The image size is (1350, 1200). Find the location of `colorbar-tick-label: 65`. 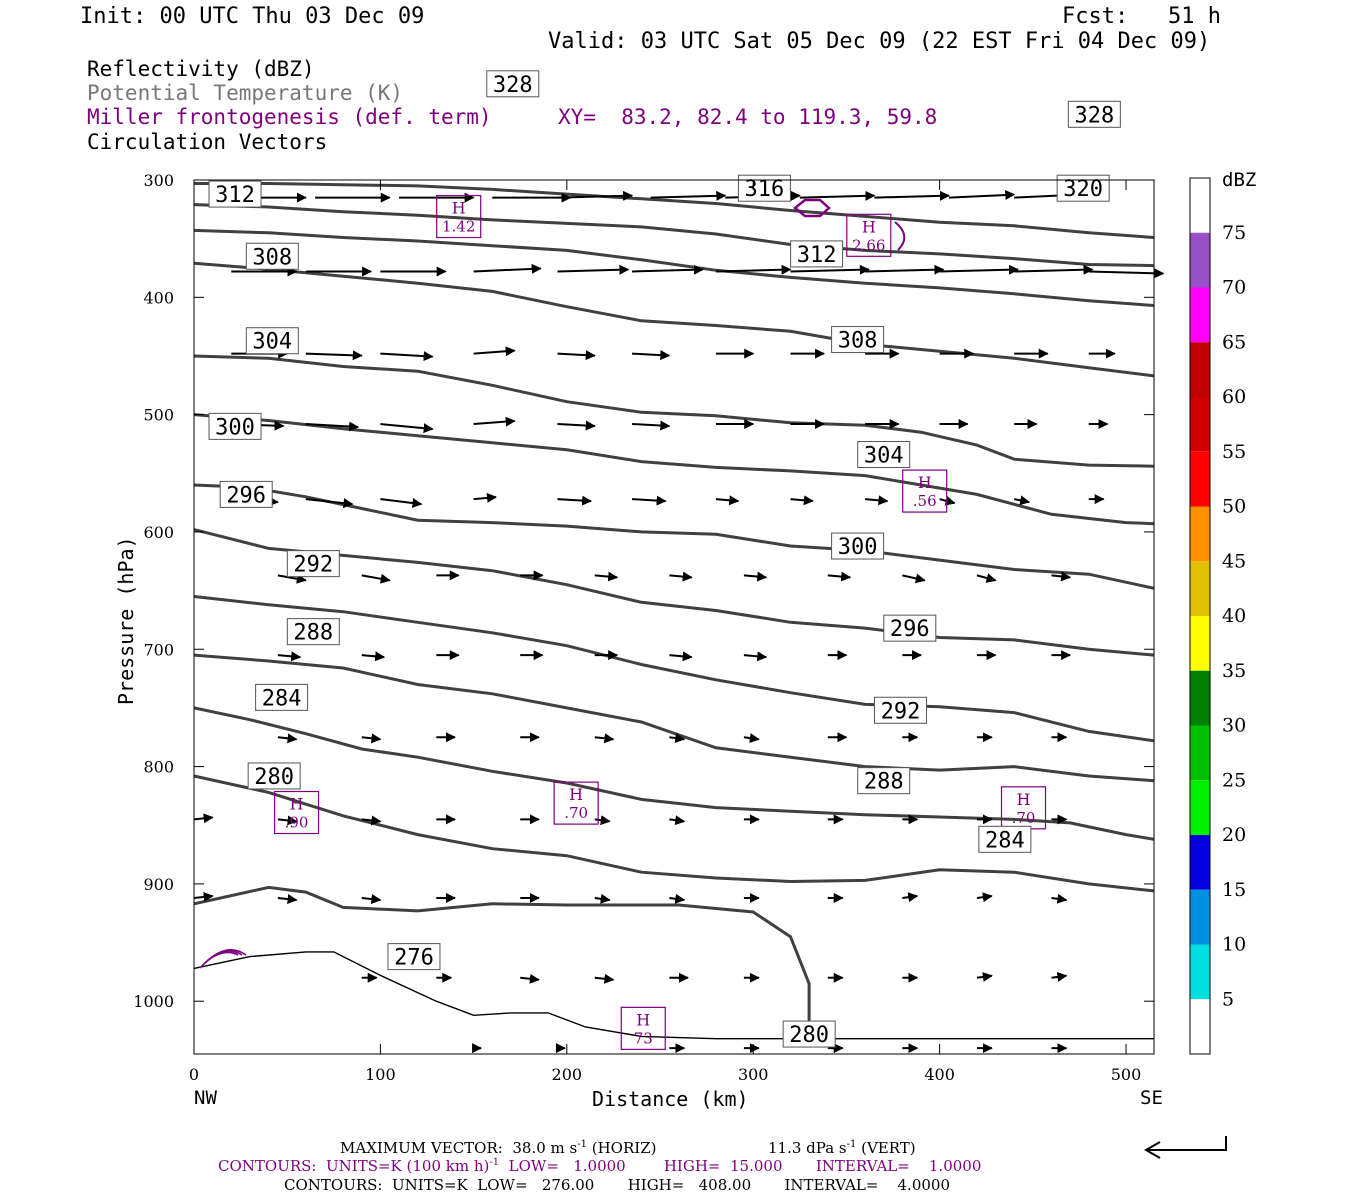

colorbar-tick-label: 65 is located at coordinates (1234, 342).